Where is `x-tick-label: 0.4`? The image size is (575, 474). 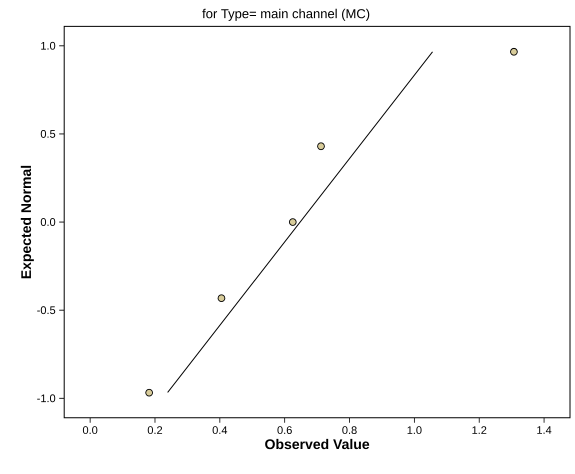 x-tick-label: 0.4 is located at coordinates (220, 430).